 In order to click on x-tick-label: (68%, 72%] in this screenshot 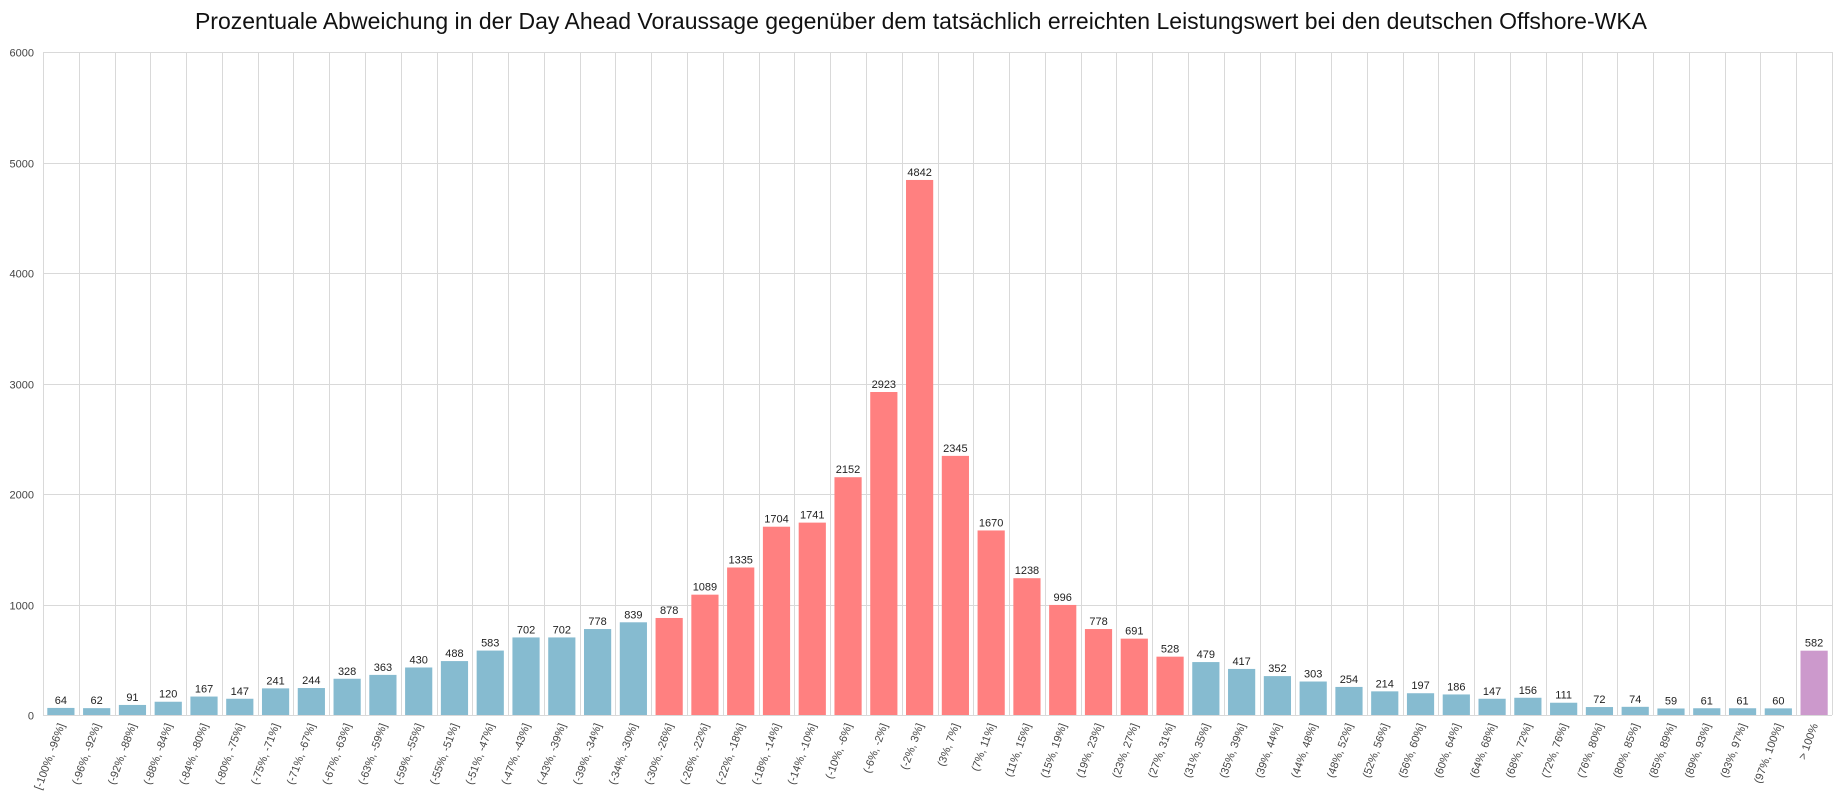, I will do `click(1519, 751)`.